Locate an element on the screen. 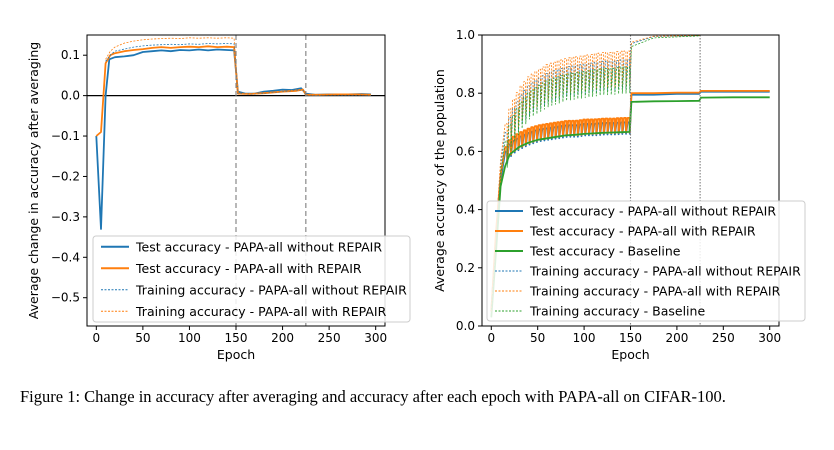  y-tick-label: −0.3 is located at coordinates (65, 217).